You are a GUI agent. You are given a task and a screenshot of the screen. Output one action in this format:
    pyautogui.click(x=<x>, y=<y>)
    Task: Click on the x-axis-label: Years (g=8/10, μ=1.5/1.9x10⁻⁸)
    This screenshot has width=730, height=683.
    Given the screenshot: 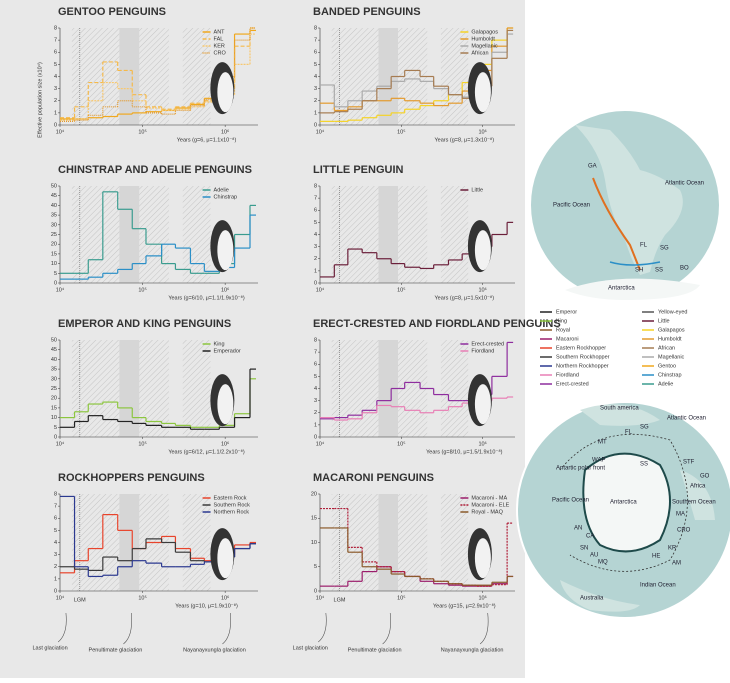 What is the action you would take?
    pyautogui.click(x=464, y=451)
    